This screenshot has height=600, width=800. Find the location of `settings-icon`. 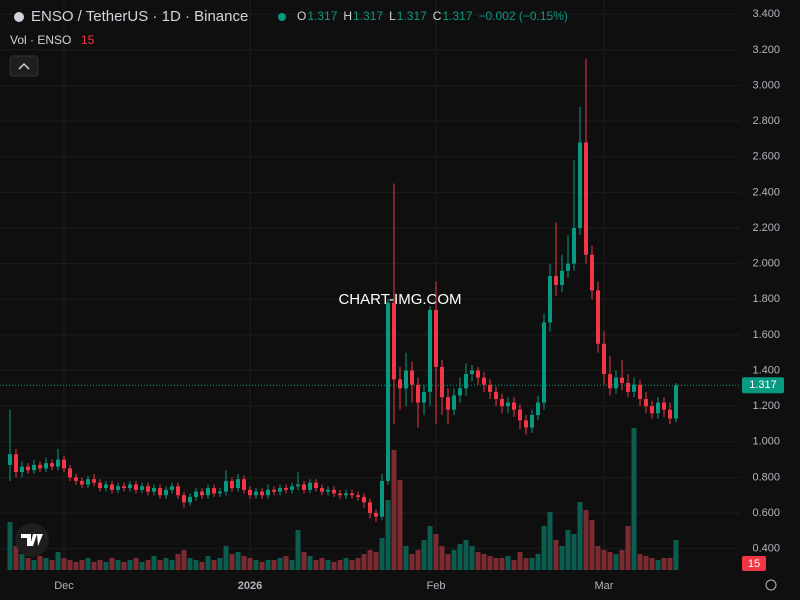

settings-icon is located at coordinates (771, 585).